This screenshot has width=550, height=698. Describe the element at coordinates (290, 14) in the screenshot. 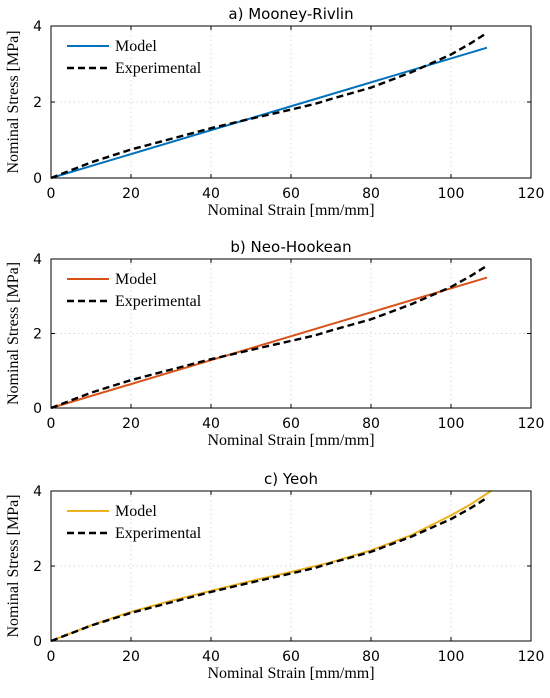

I see `chart-title: a) Mooney-Rivlin` at that location.